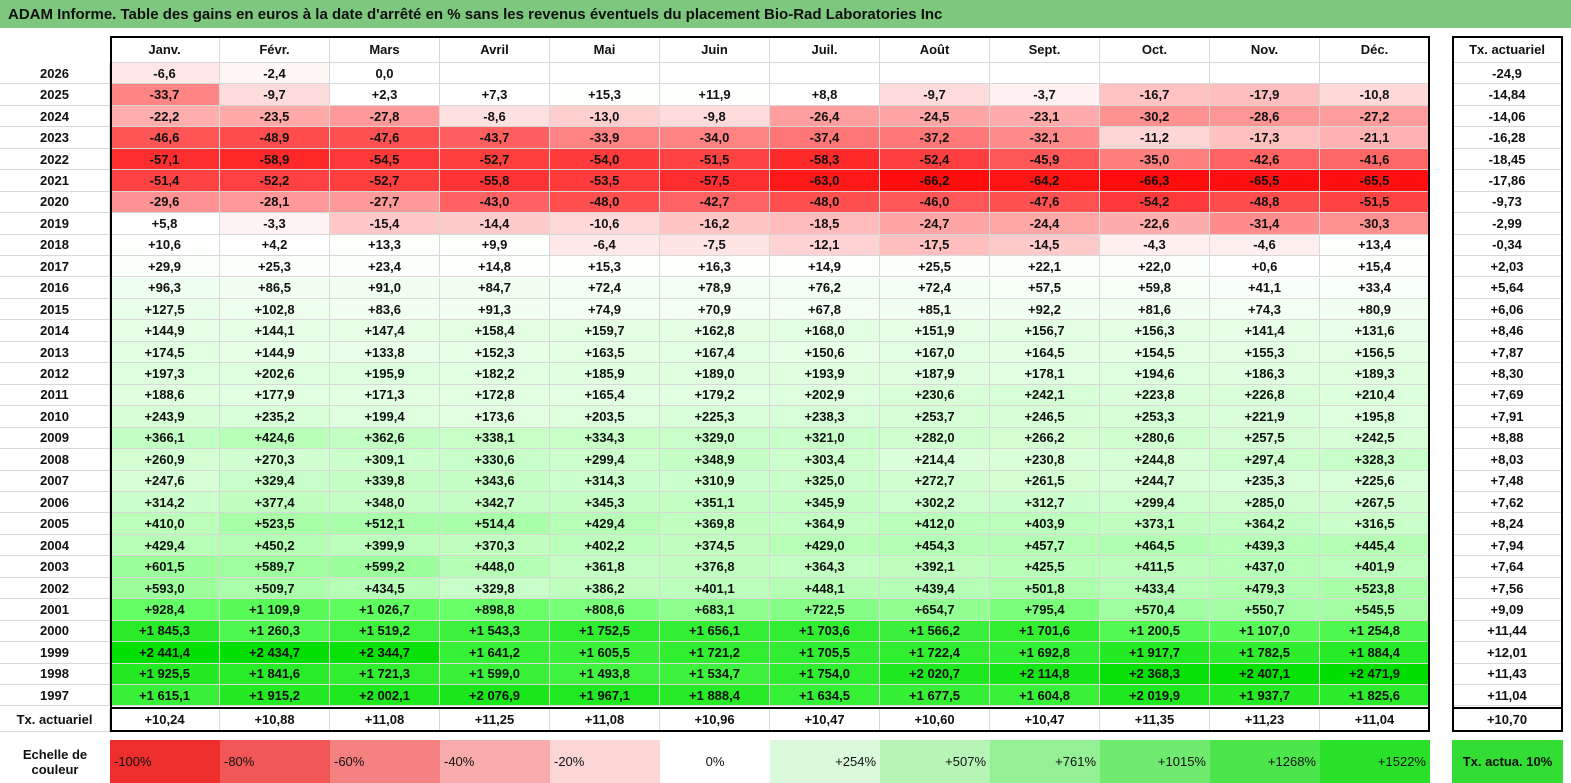  Describe the element at coordinates (1375, 653) in the screenshot. I see `gain-cell: +1 884,4` at that location.